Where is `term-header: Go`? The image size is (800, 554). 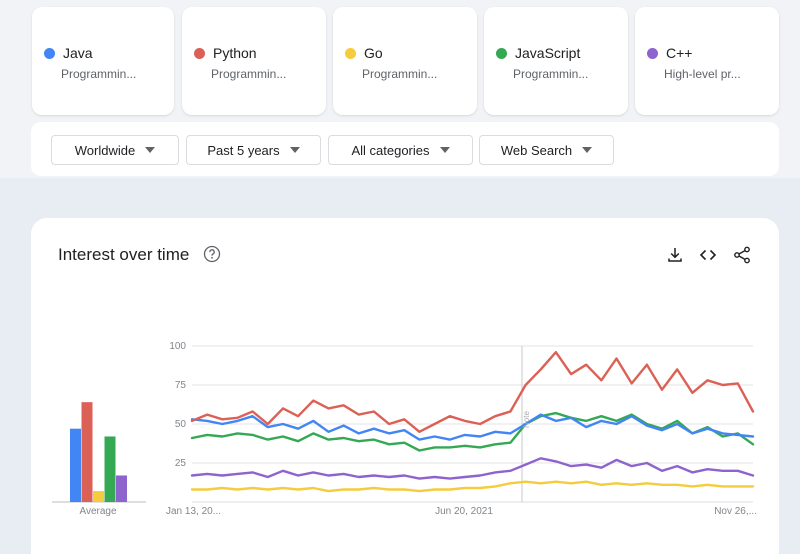
term-header: Go is located at coordinates (364, 53).